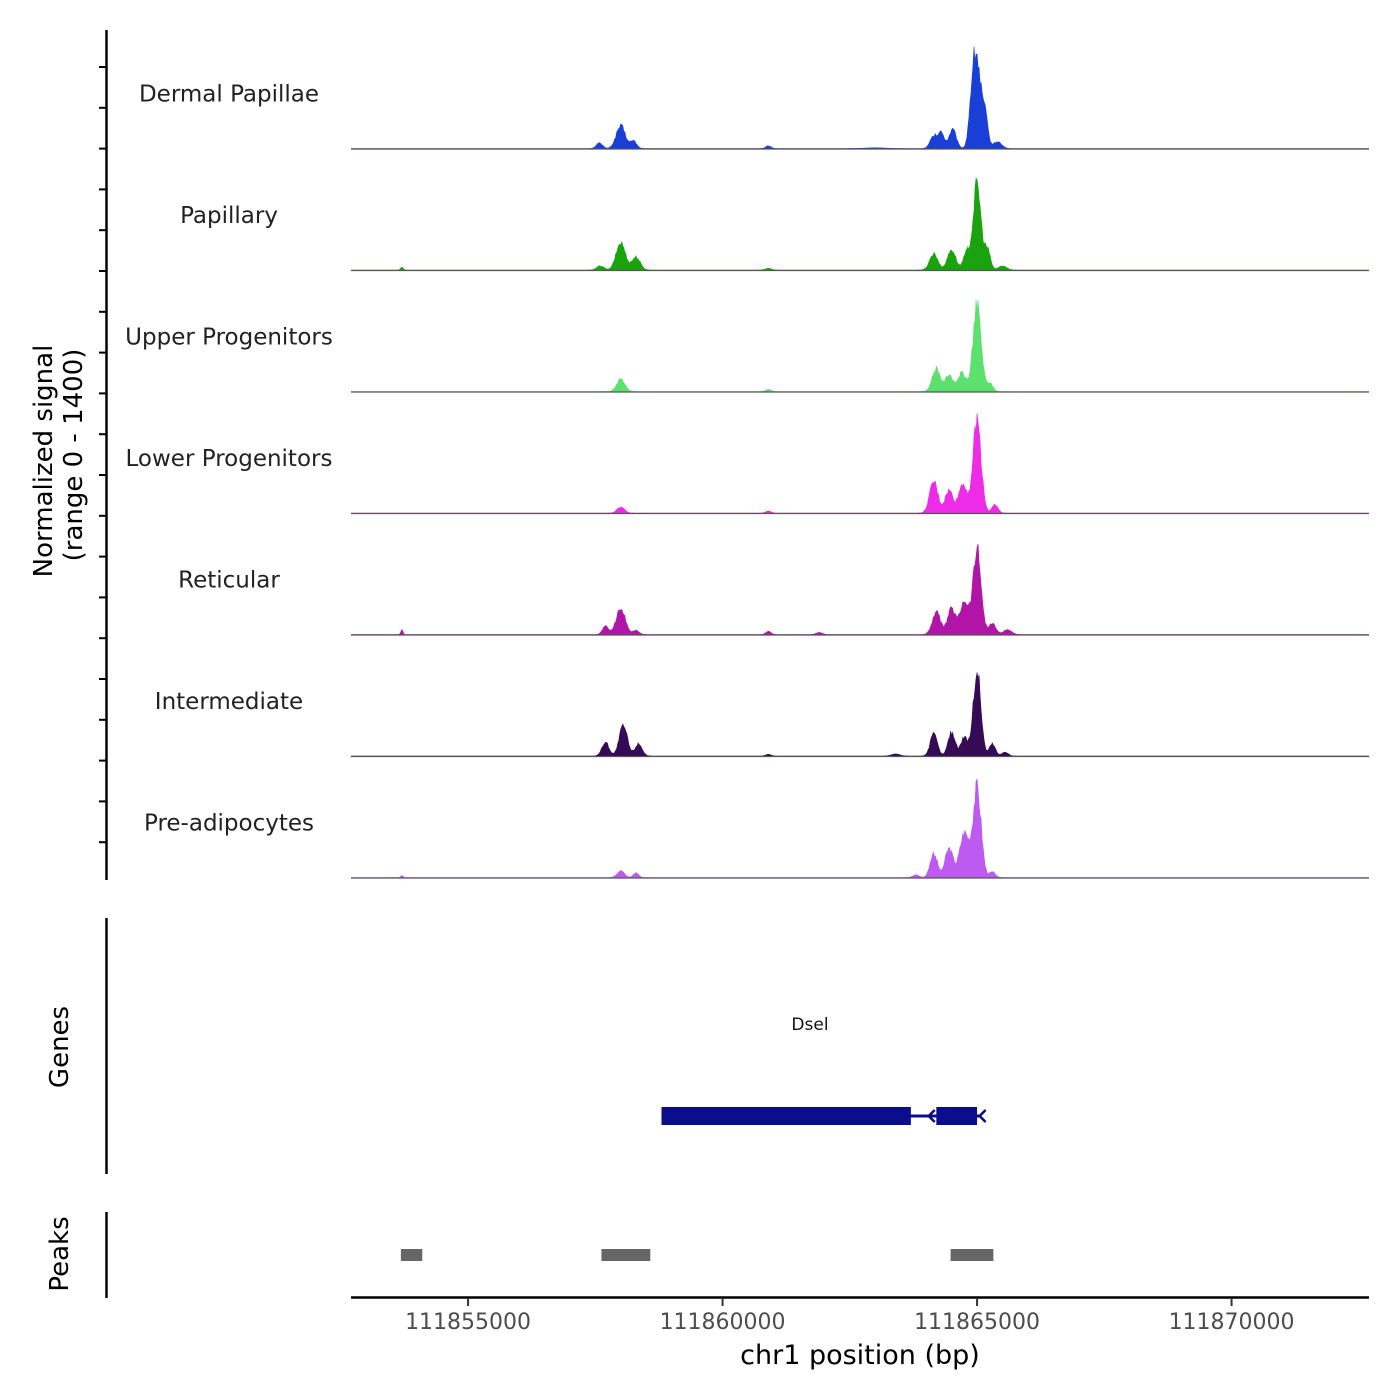  Describe the element at coordinates (697, 1255) in the screenshot. I see `peak-regions` at that location.